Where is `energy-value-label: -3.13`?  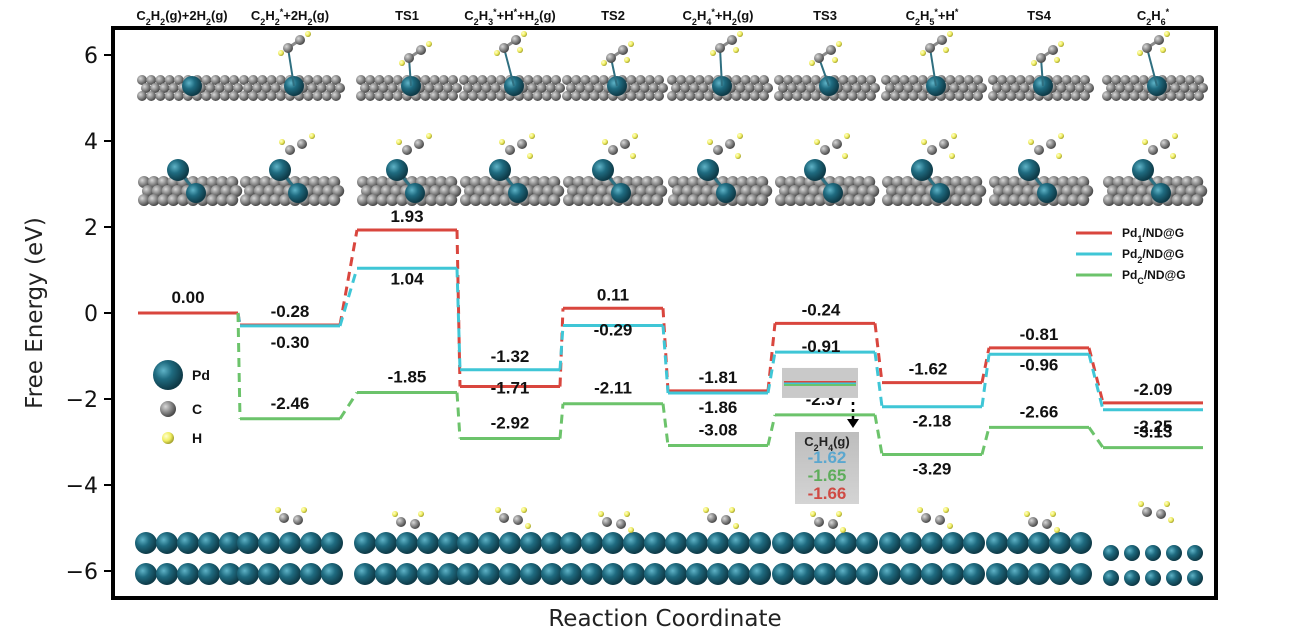 energy-value-label: -3.13 is located at coordinates (1153, 432).